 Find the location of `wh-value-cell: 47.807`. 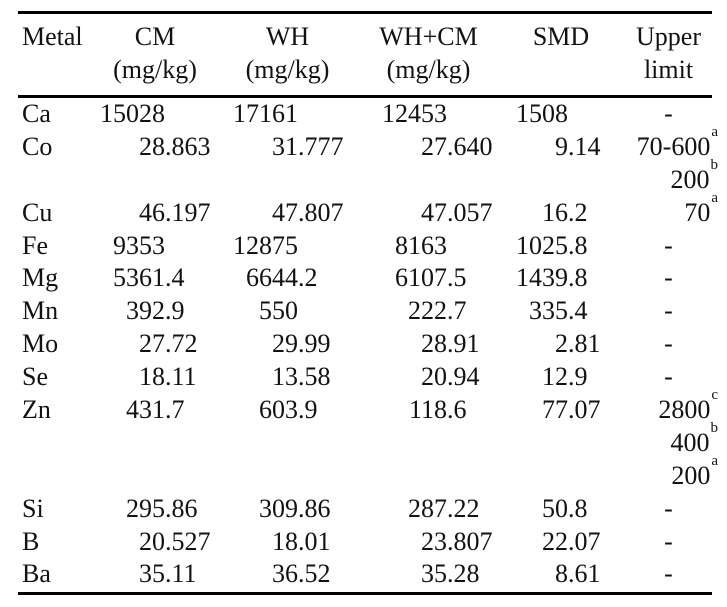

wh-value-cell: 47.807 is located at coordinates (287, 213).